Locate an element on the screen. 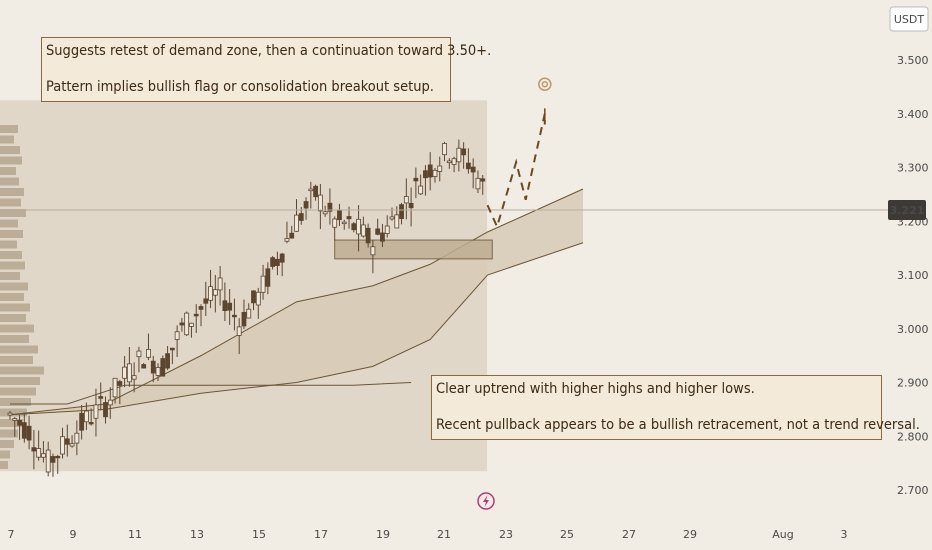 Image resolution: width=932 pixels, height=550 pixels. target-ring is located at coordinates (545, 84).